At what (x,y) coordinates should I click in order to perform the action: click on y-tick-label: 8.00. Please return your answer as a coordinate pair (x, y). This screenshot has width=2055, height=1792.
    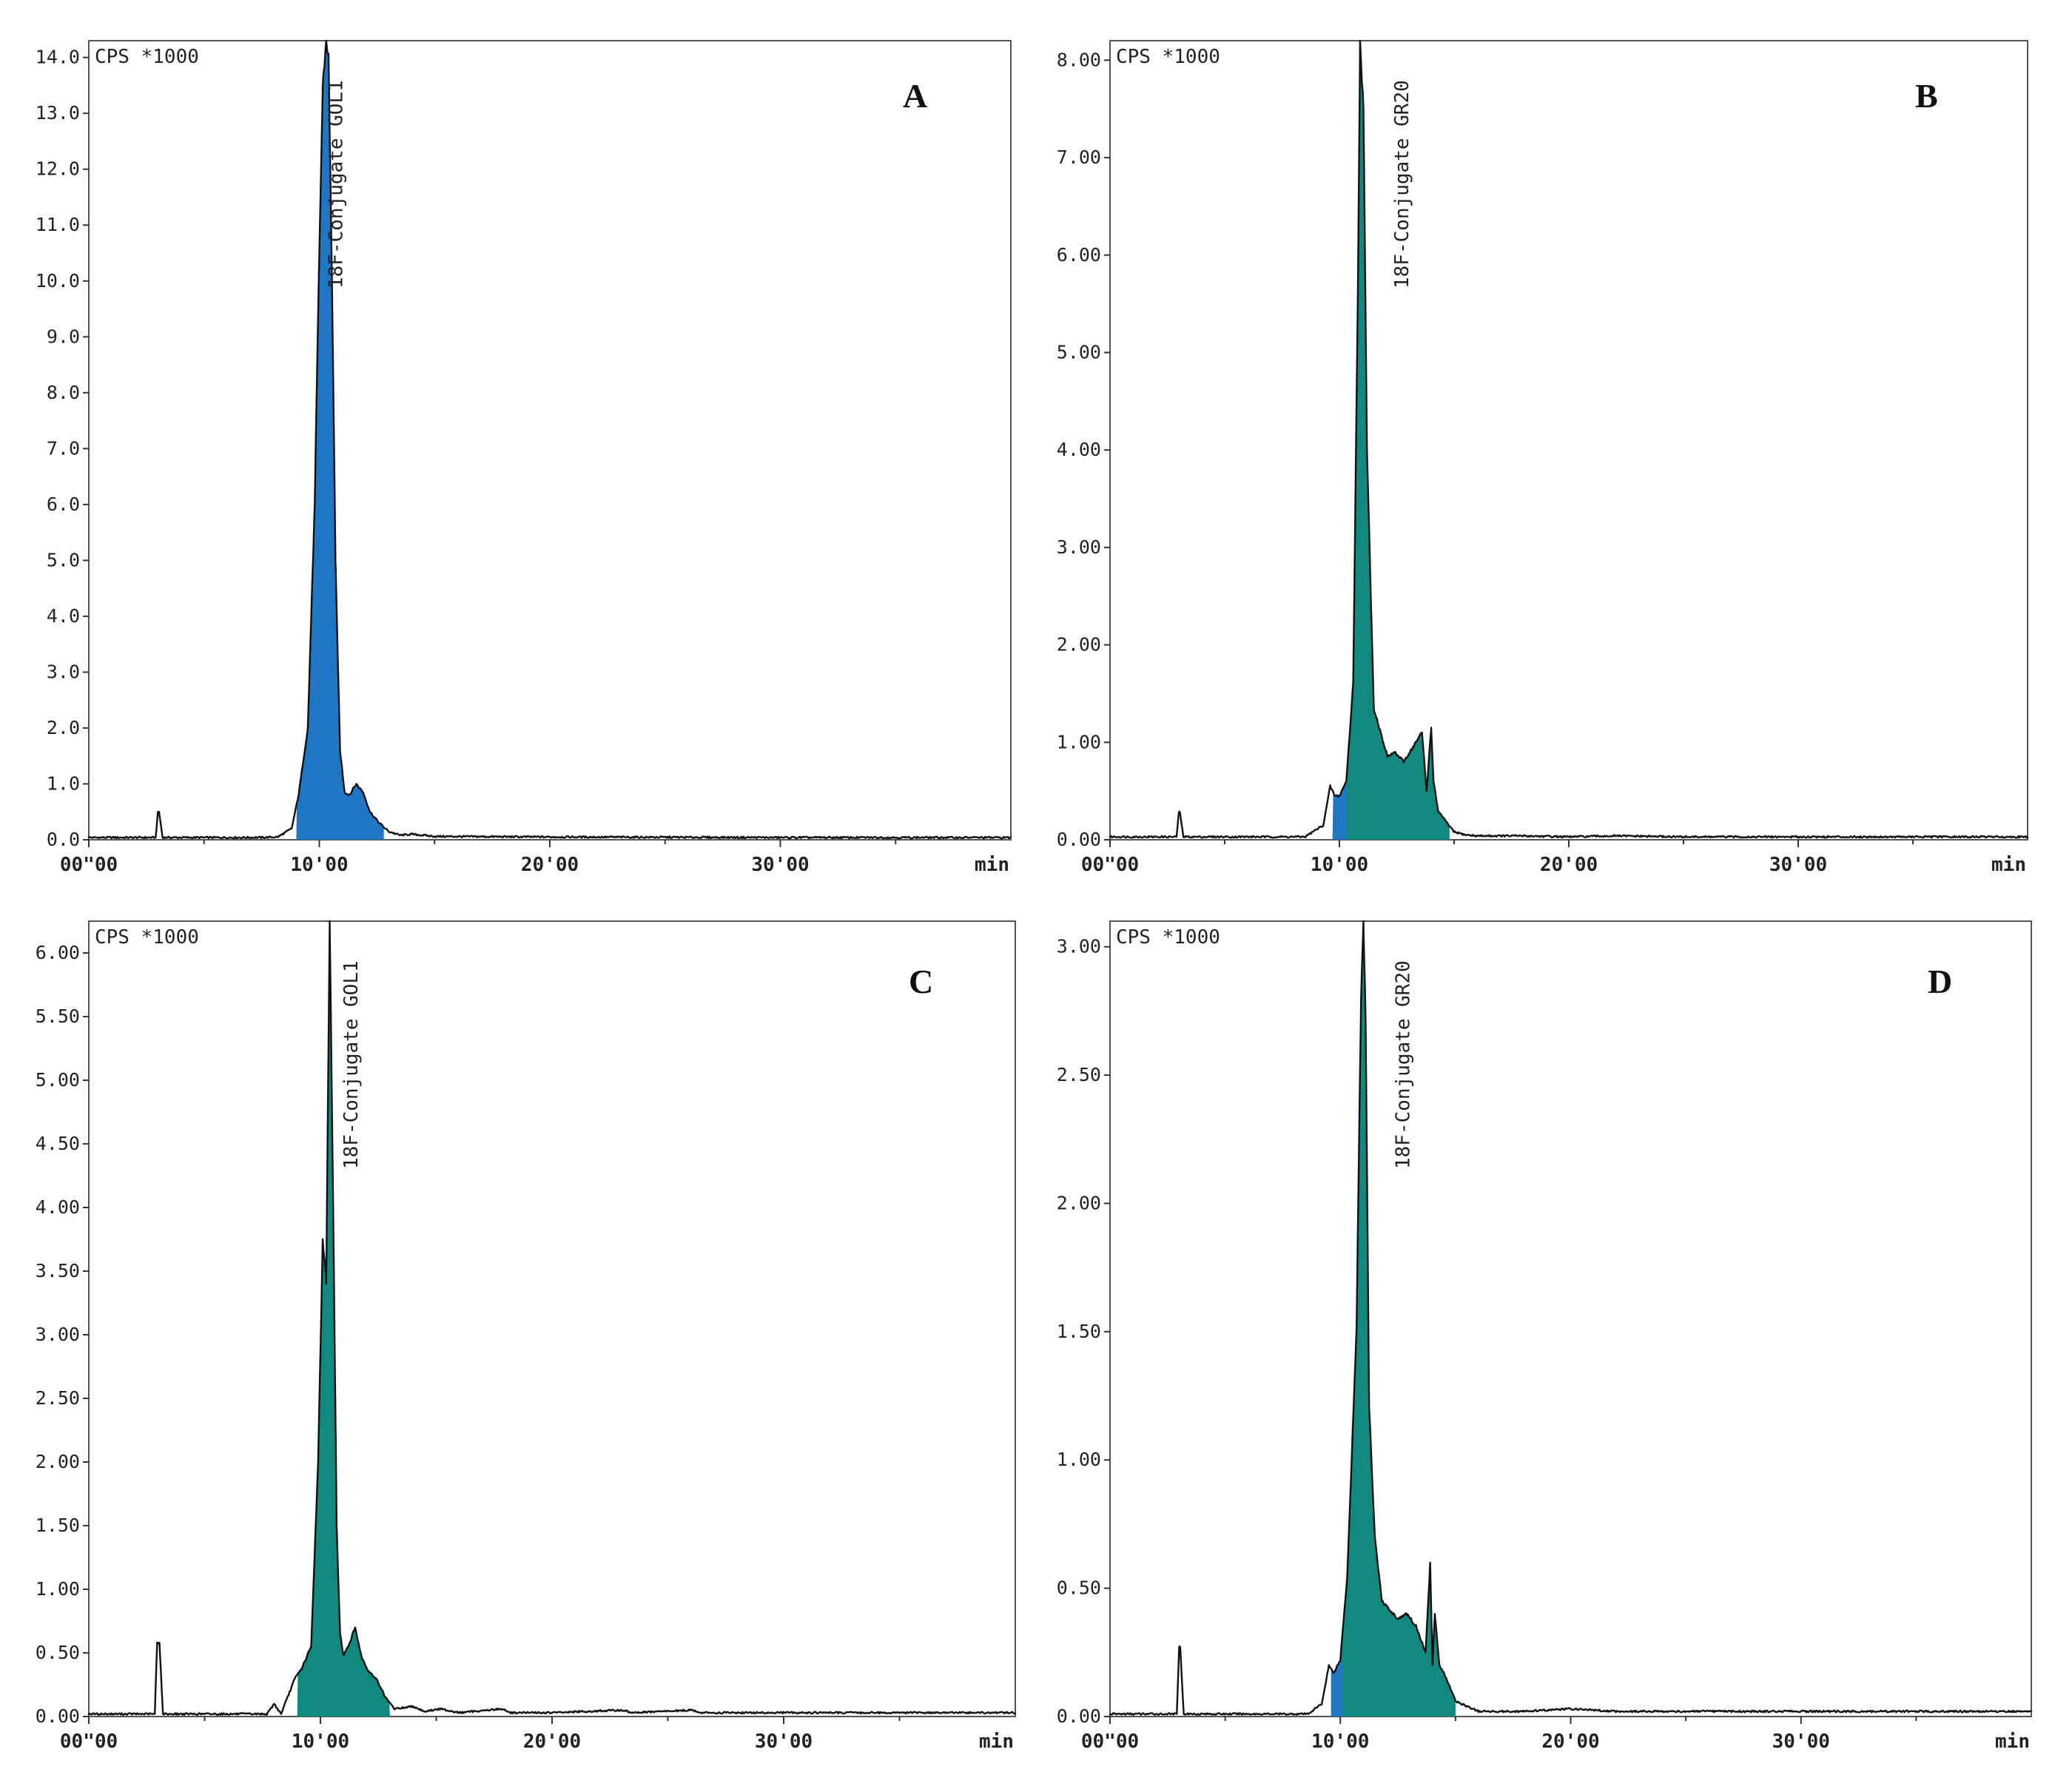
    Looking at the image, I should click on (1079, 59).